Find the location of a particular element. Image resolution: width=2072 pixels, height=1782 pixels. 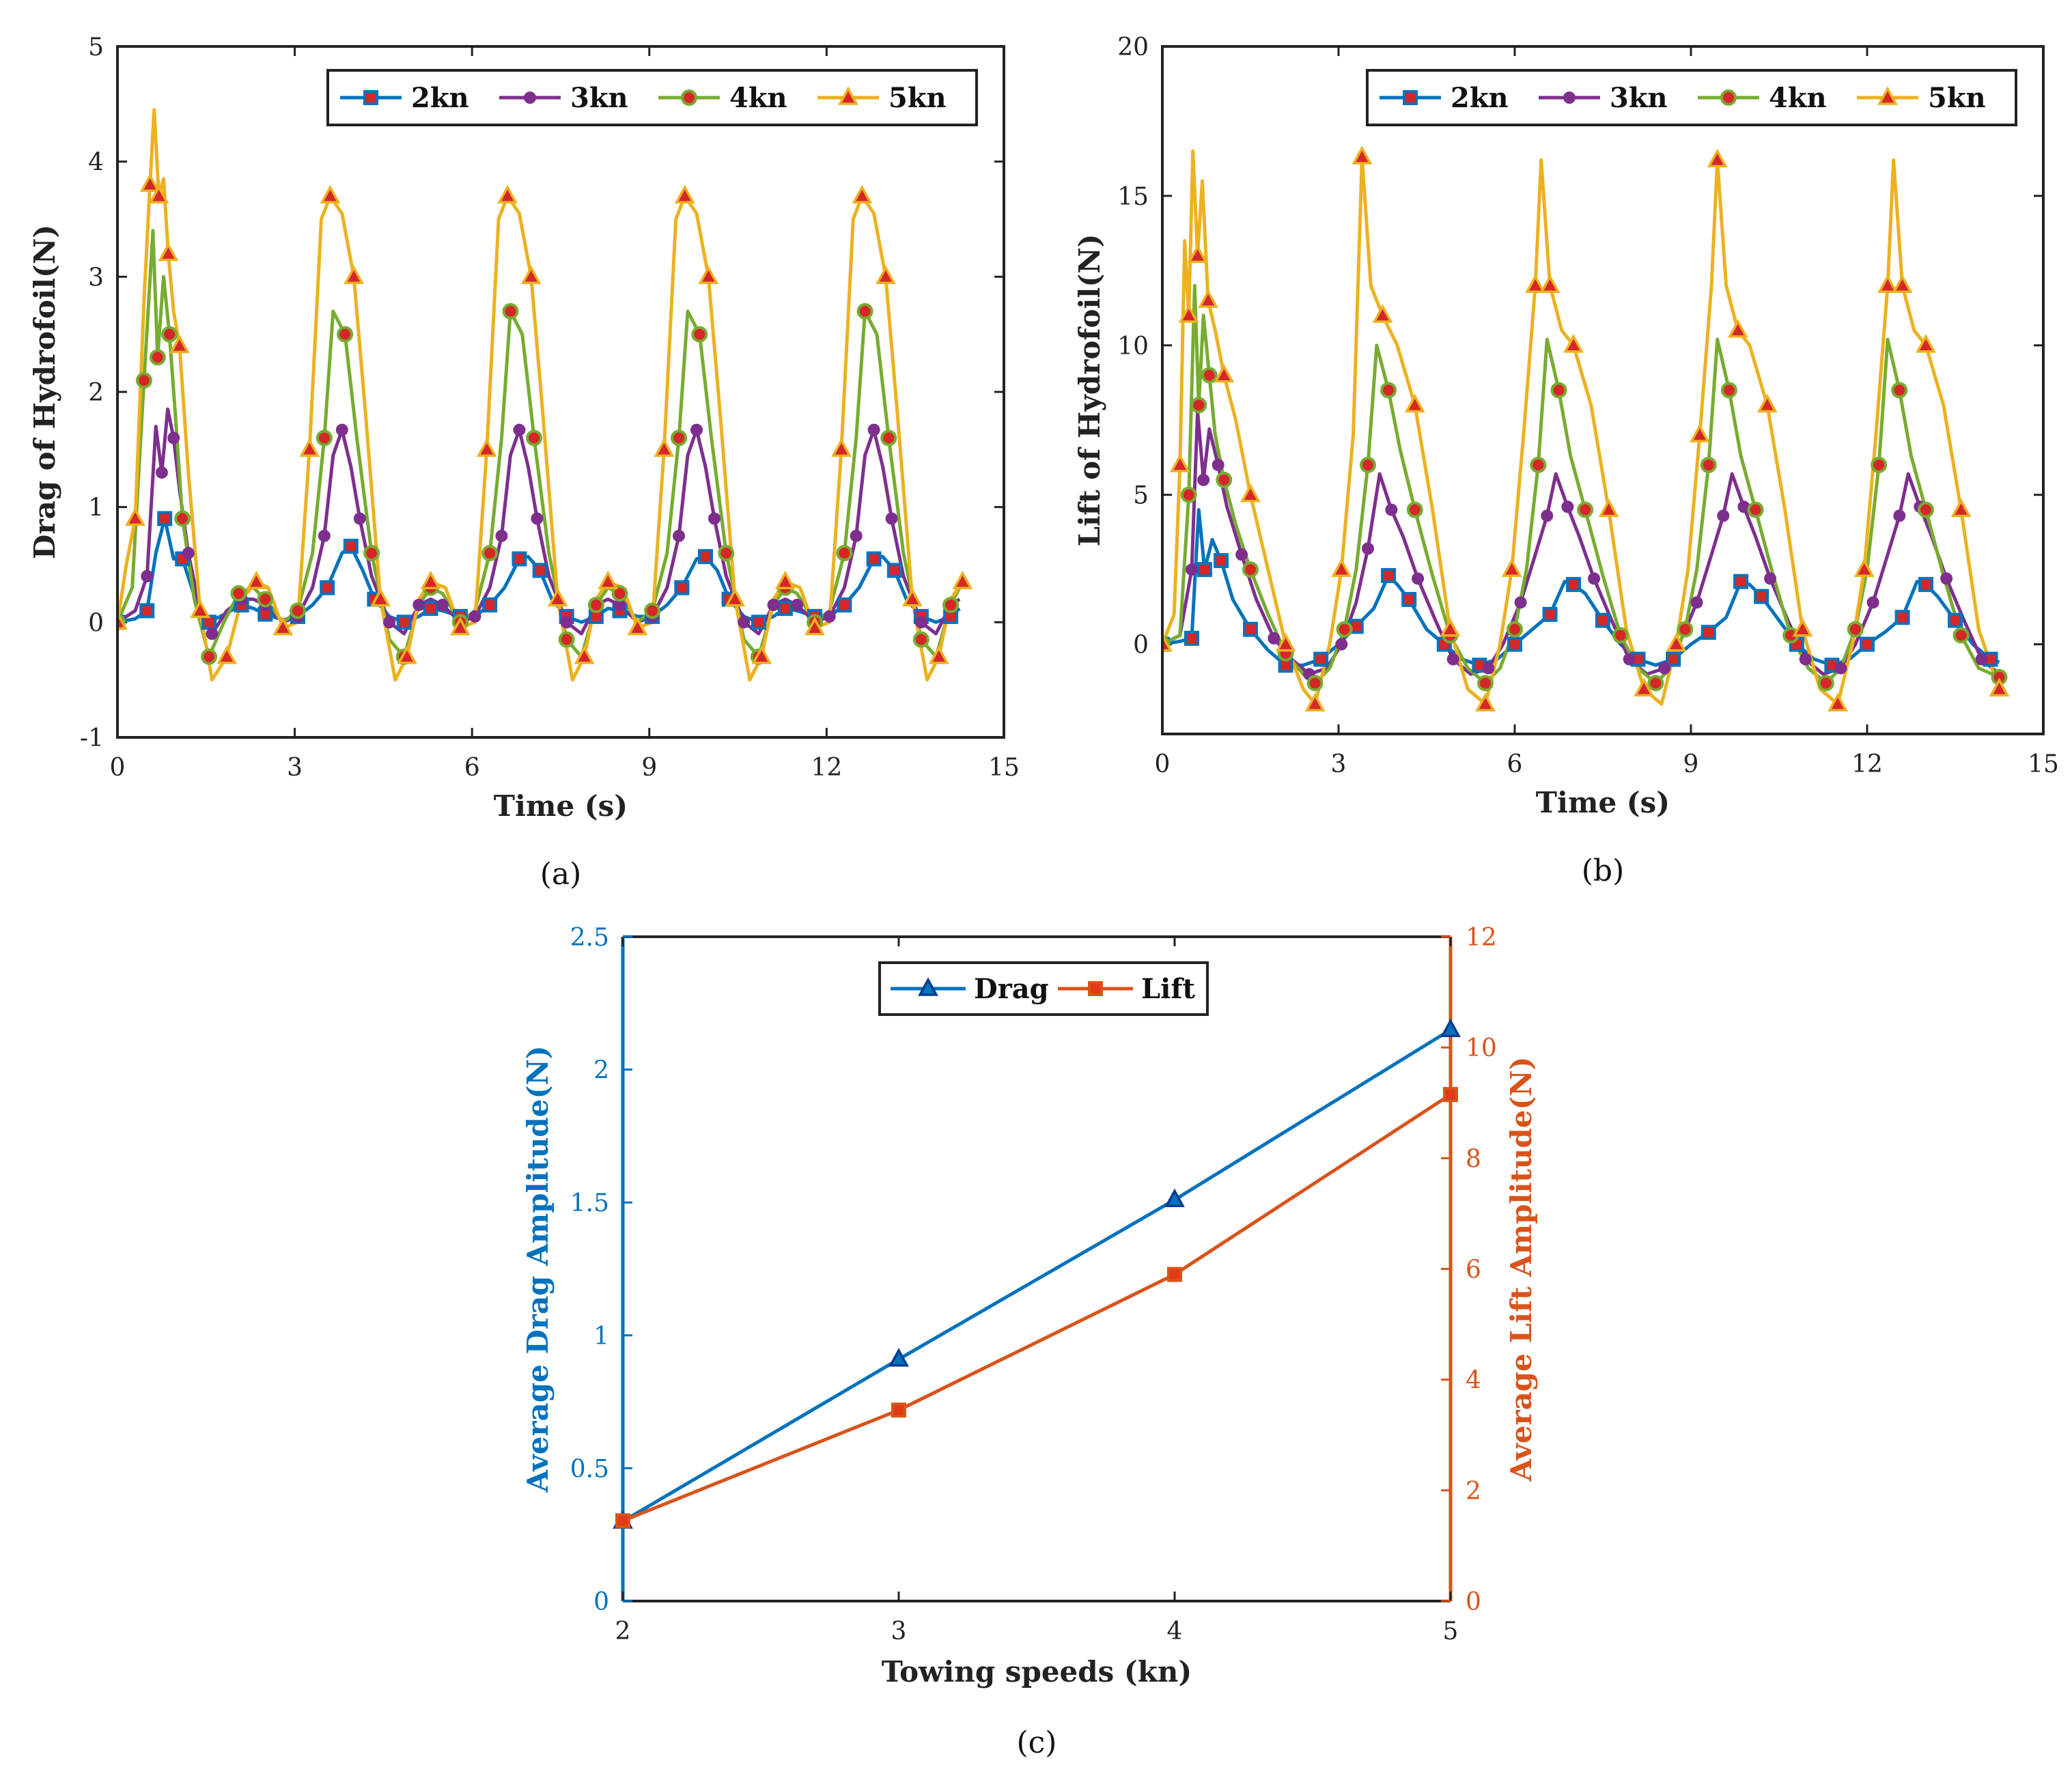

data-point-Drag is located at coordinates (1450, 1027).